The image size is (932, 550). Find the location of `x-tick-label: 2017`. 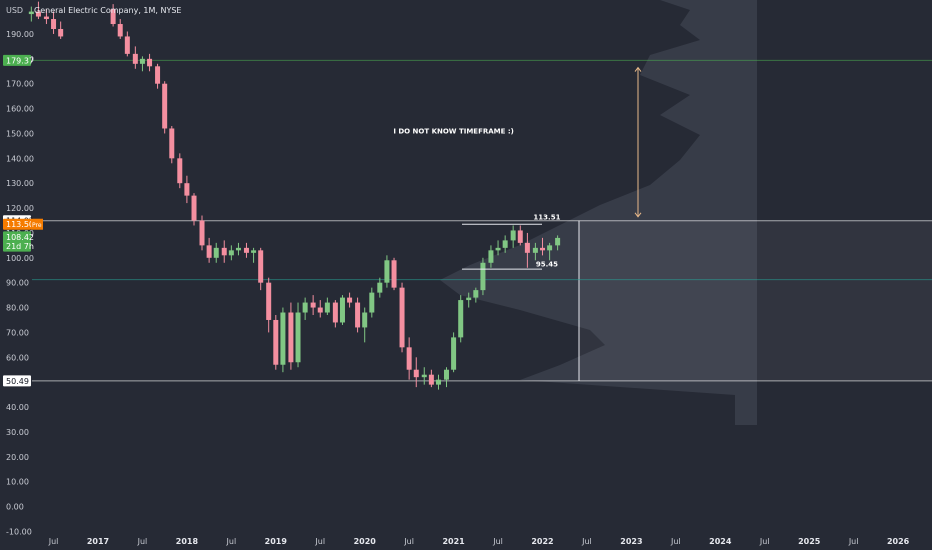

x-tick-label: 2017 is located at coordinates (98, 541).